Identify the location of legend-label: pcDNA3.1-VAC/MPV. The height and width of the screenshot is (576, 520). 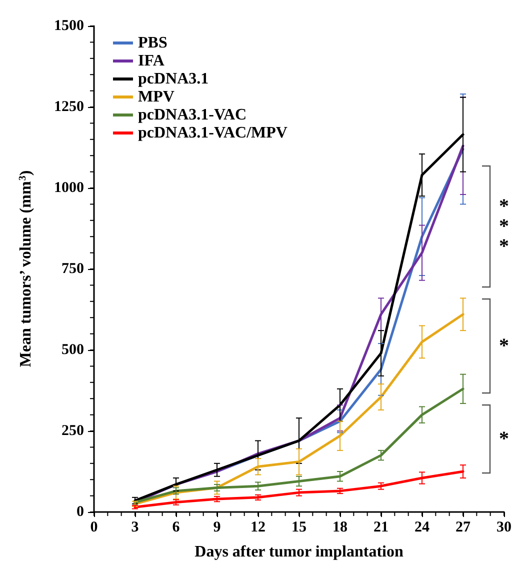
(213, 133).